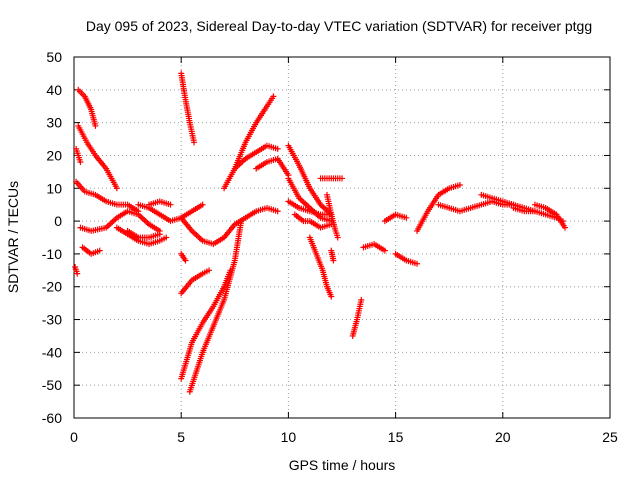 This screenshot has height=480, width=640. Describe the element at coordinates (54, 123) in the screenshot. I see `y-tick-label: 30` at that location.